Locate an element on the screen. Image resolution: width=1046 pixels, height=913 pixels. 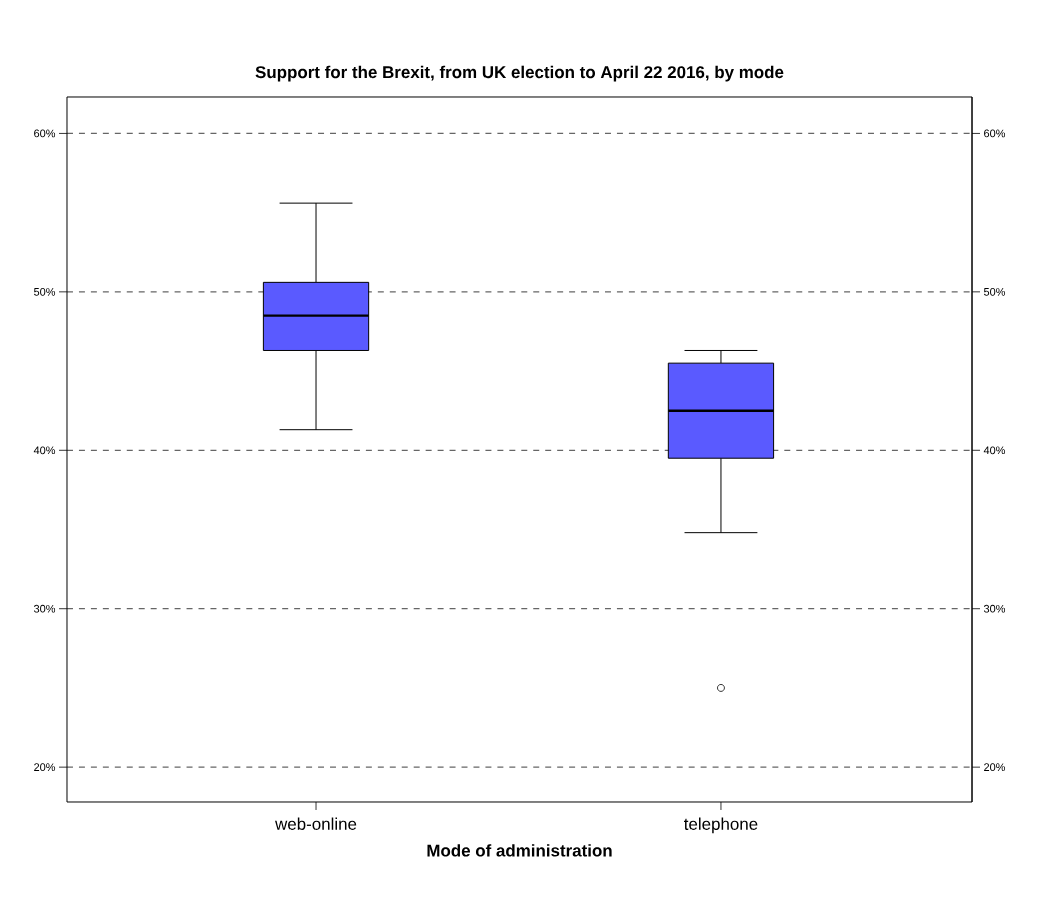
y2-tick-label: 60% is located at coordinates (995, 133).